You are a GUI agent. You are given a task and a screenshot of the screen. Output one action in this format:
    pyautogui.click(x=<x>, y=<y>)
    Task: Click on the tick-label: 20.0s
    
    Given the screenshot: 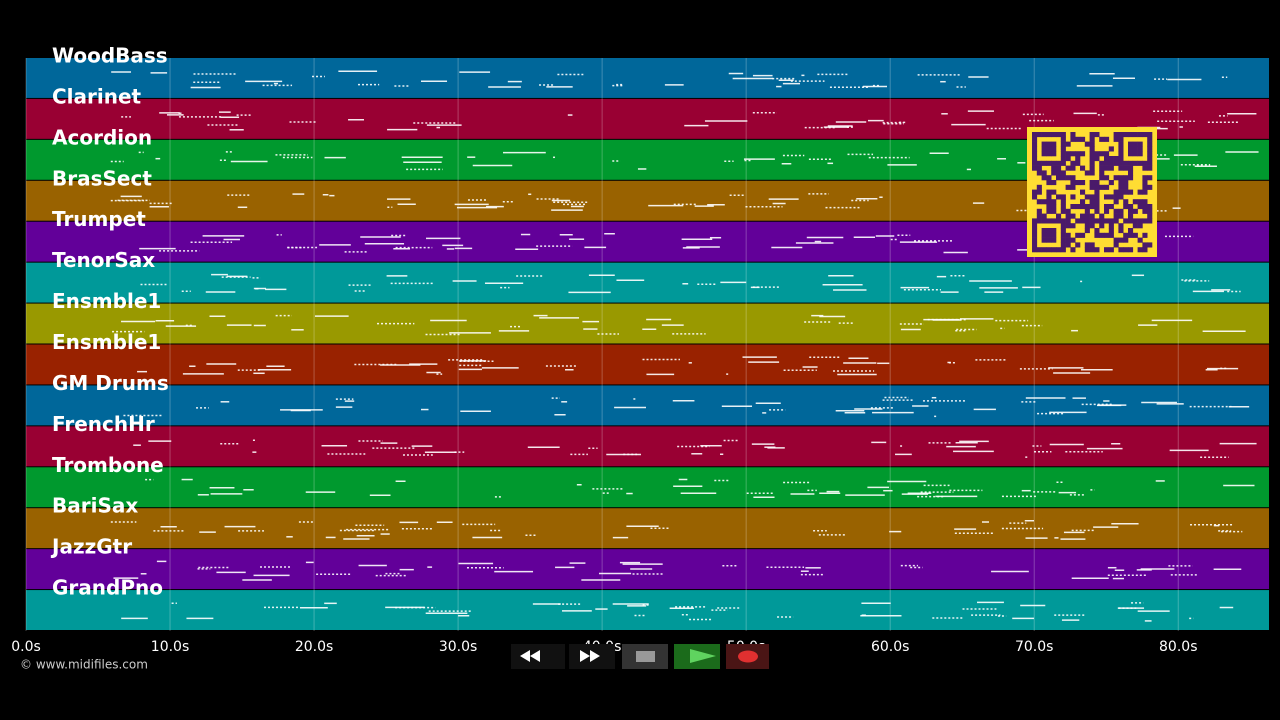 What is the action you would take?
    pyautogui.click(x=314, y=647)
    